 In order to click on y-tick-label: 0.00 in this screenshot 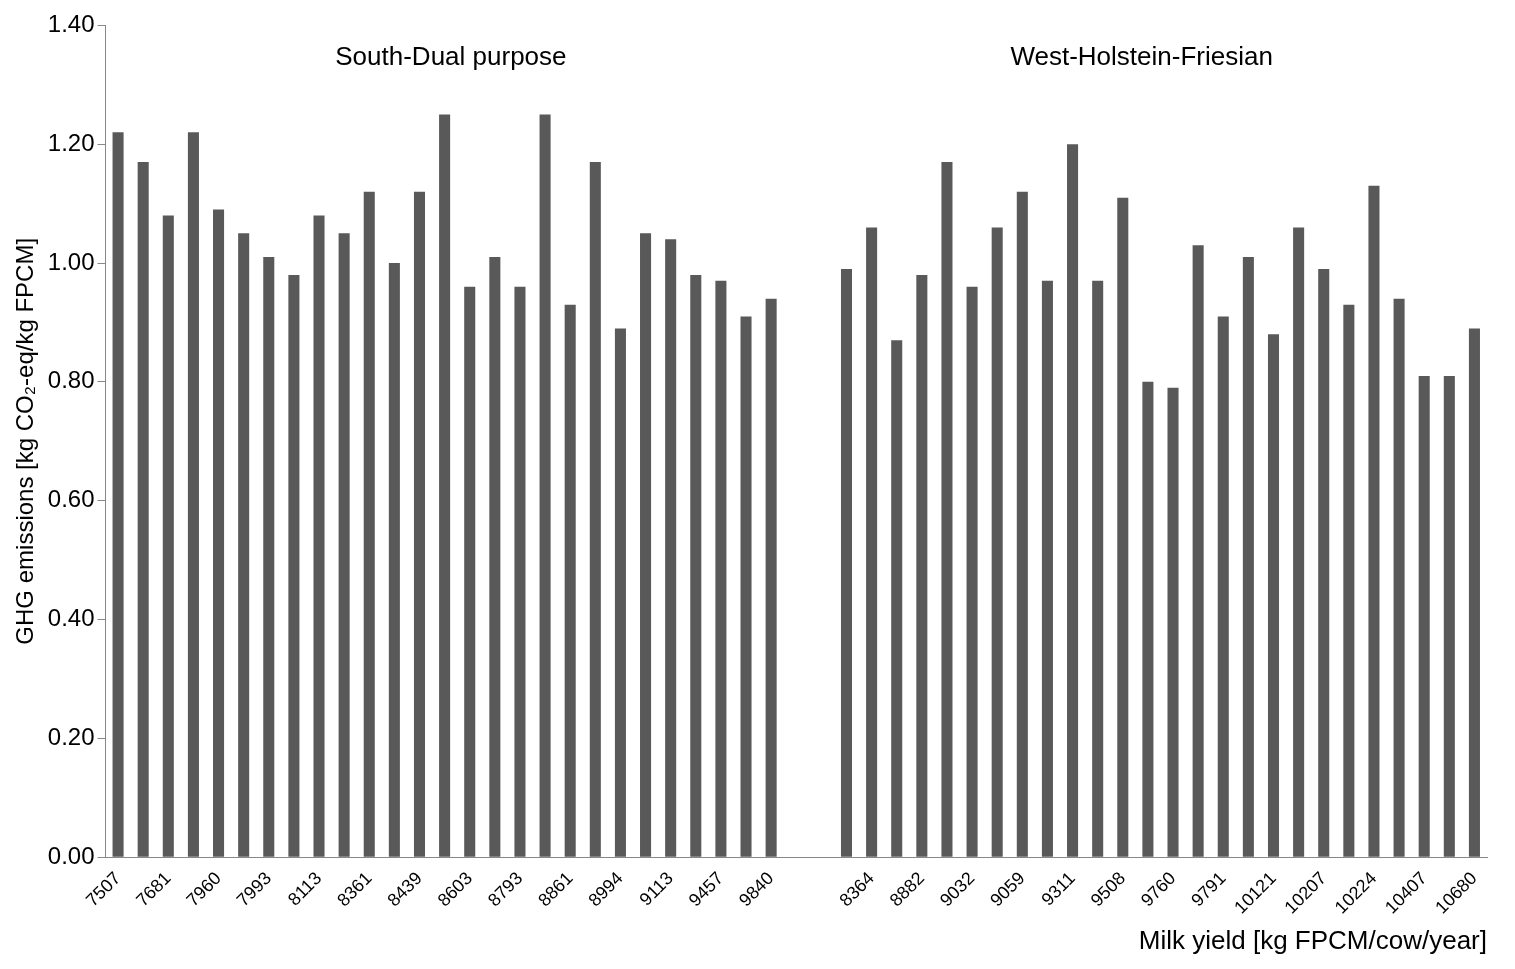, I will do `click(71, 855)`.